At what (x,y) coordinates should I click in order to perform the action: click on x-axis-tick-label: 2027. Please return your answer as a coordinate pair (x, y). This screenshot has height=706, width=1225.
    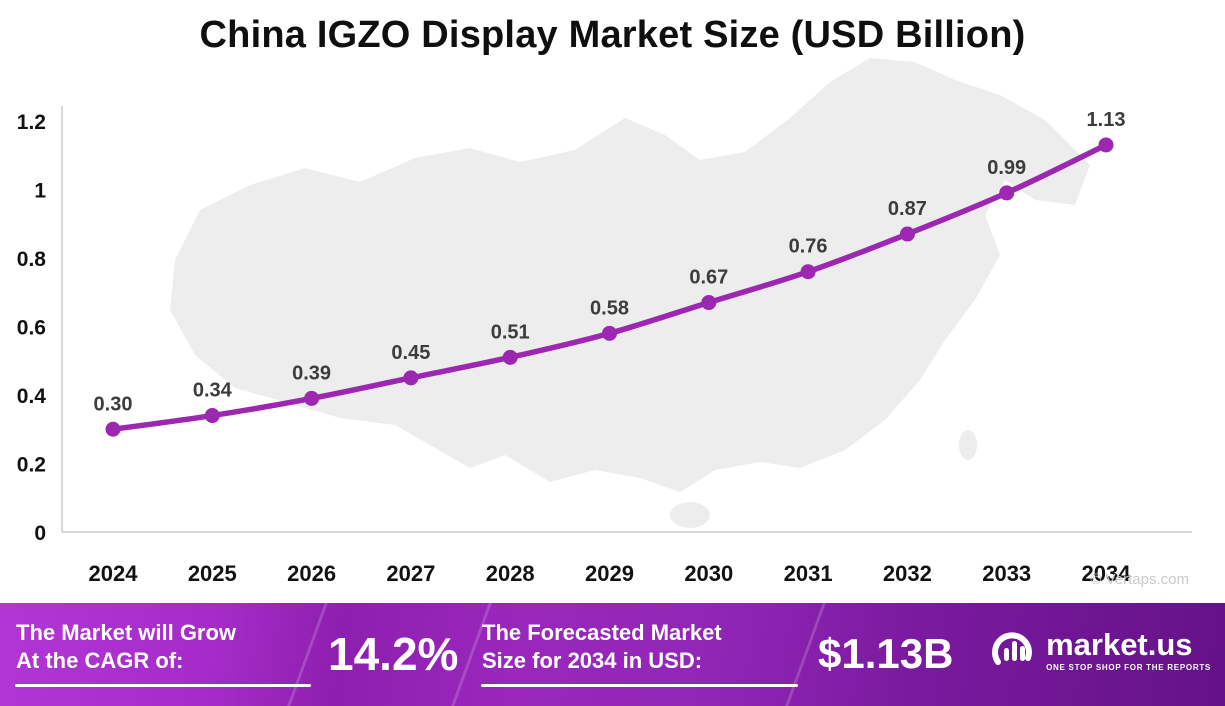
    Looking at the image, I should click on (410, 573).